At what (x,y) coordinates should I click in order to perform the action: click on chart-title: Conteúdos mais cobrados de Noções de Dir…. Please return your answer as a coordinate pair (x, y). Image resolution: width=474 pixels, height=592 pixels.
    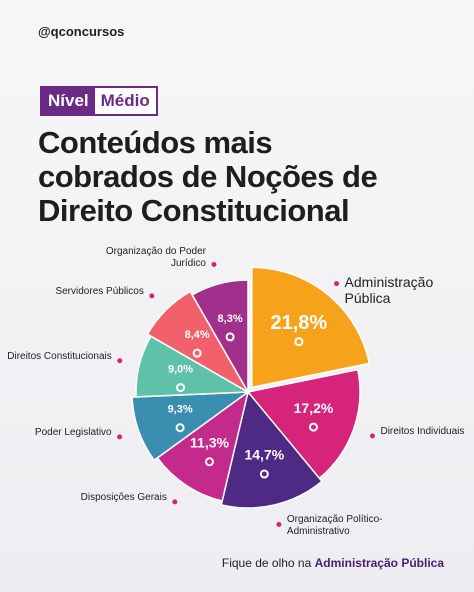
    Looking at the image, I should click on (208, 176).